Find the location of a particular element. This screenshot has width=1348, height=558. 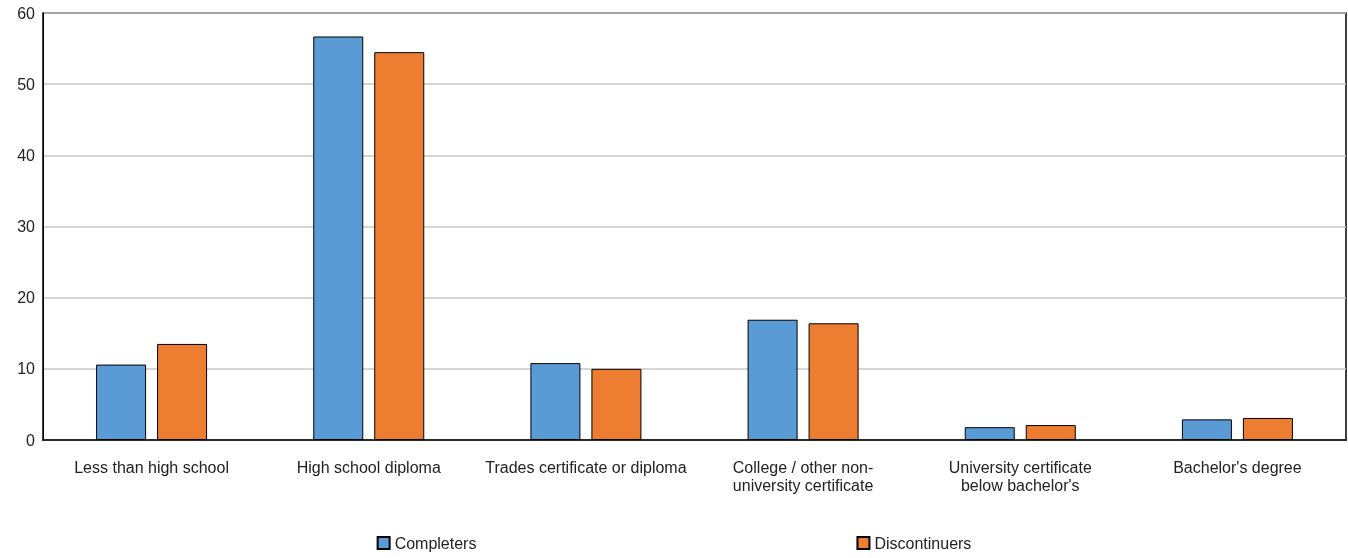

y-tick-label: 0 is located at coordinates (31, 440).